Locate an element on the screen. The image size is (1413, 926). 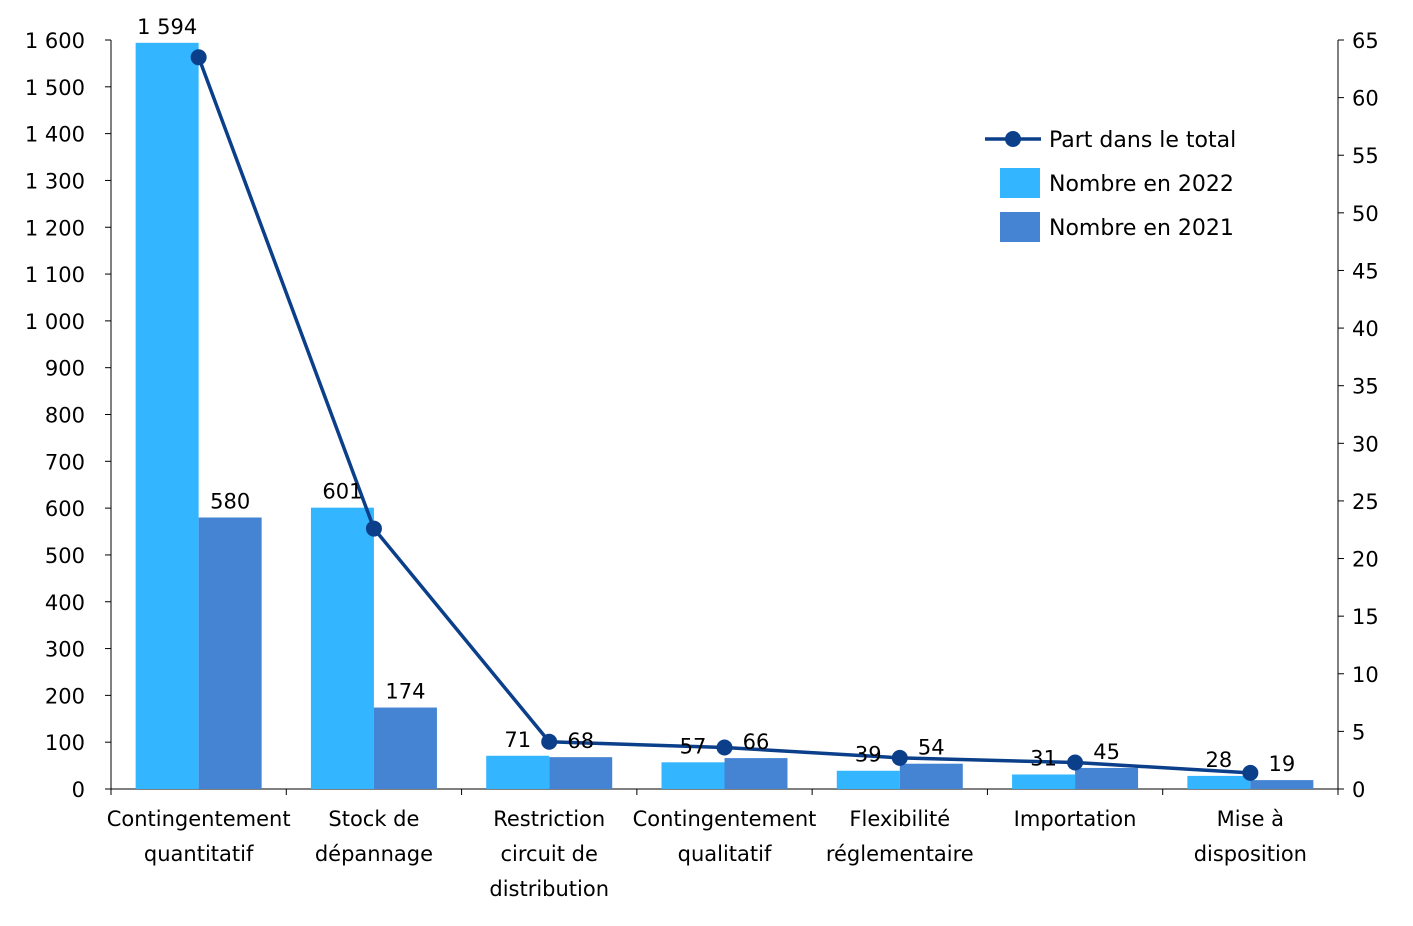
right-tick-label: 5 is located at coordinates (1358, 732).